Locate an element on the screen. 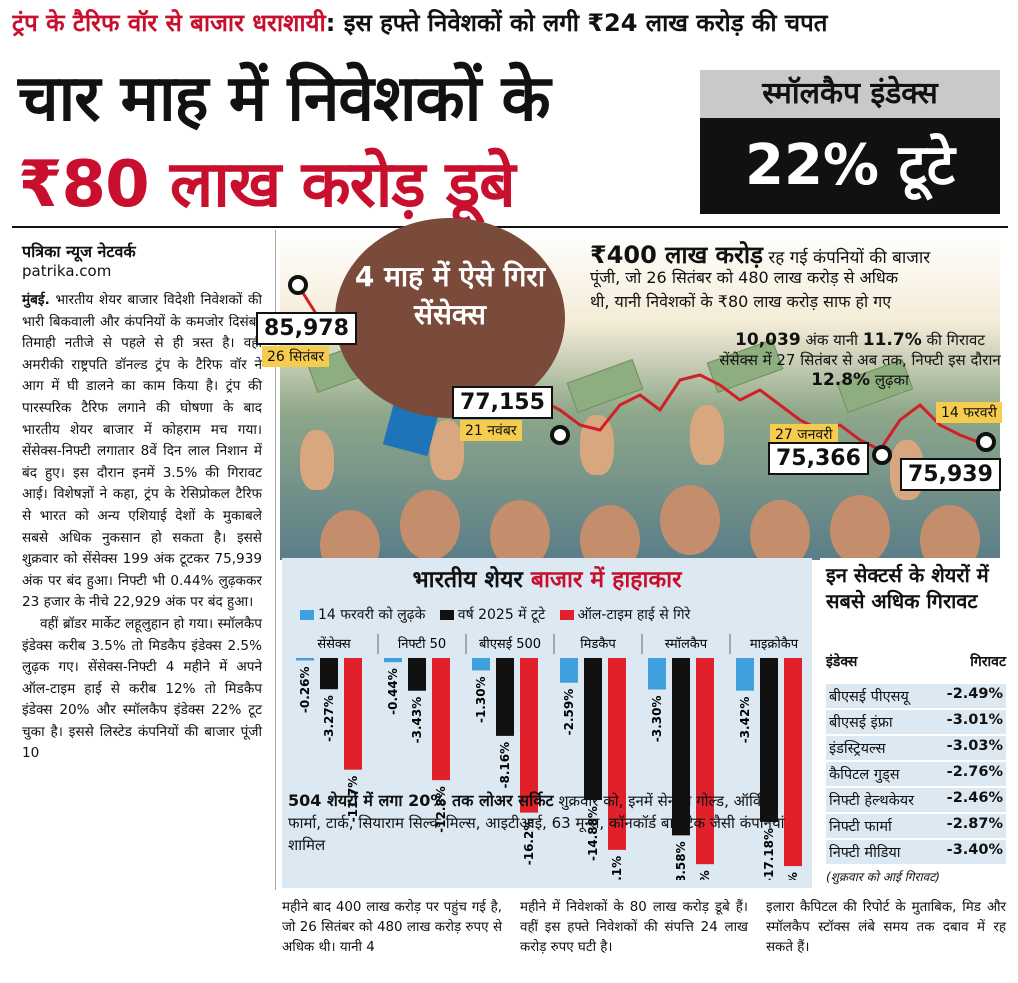  kicker-red: ट्रंप के टैरिफ वॉर से बाजार धराशायी is located at coordinates (169, 23).